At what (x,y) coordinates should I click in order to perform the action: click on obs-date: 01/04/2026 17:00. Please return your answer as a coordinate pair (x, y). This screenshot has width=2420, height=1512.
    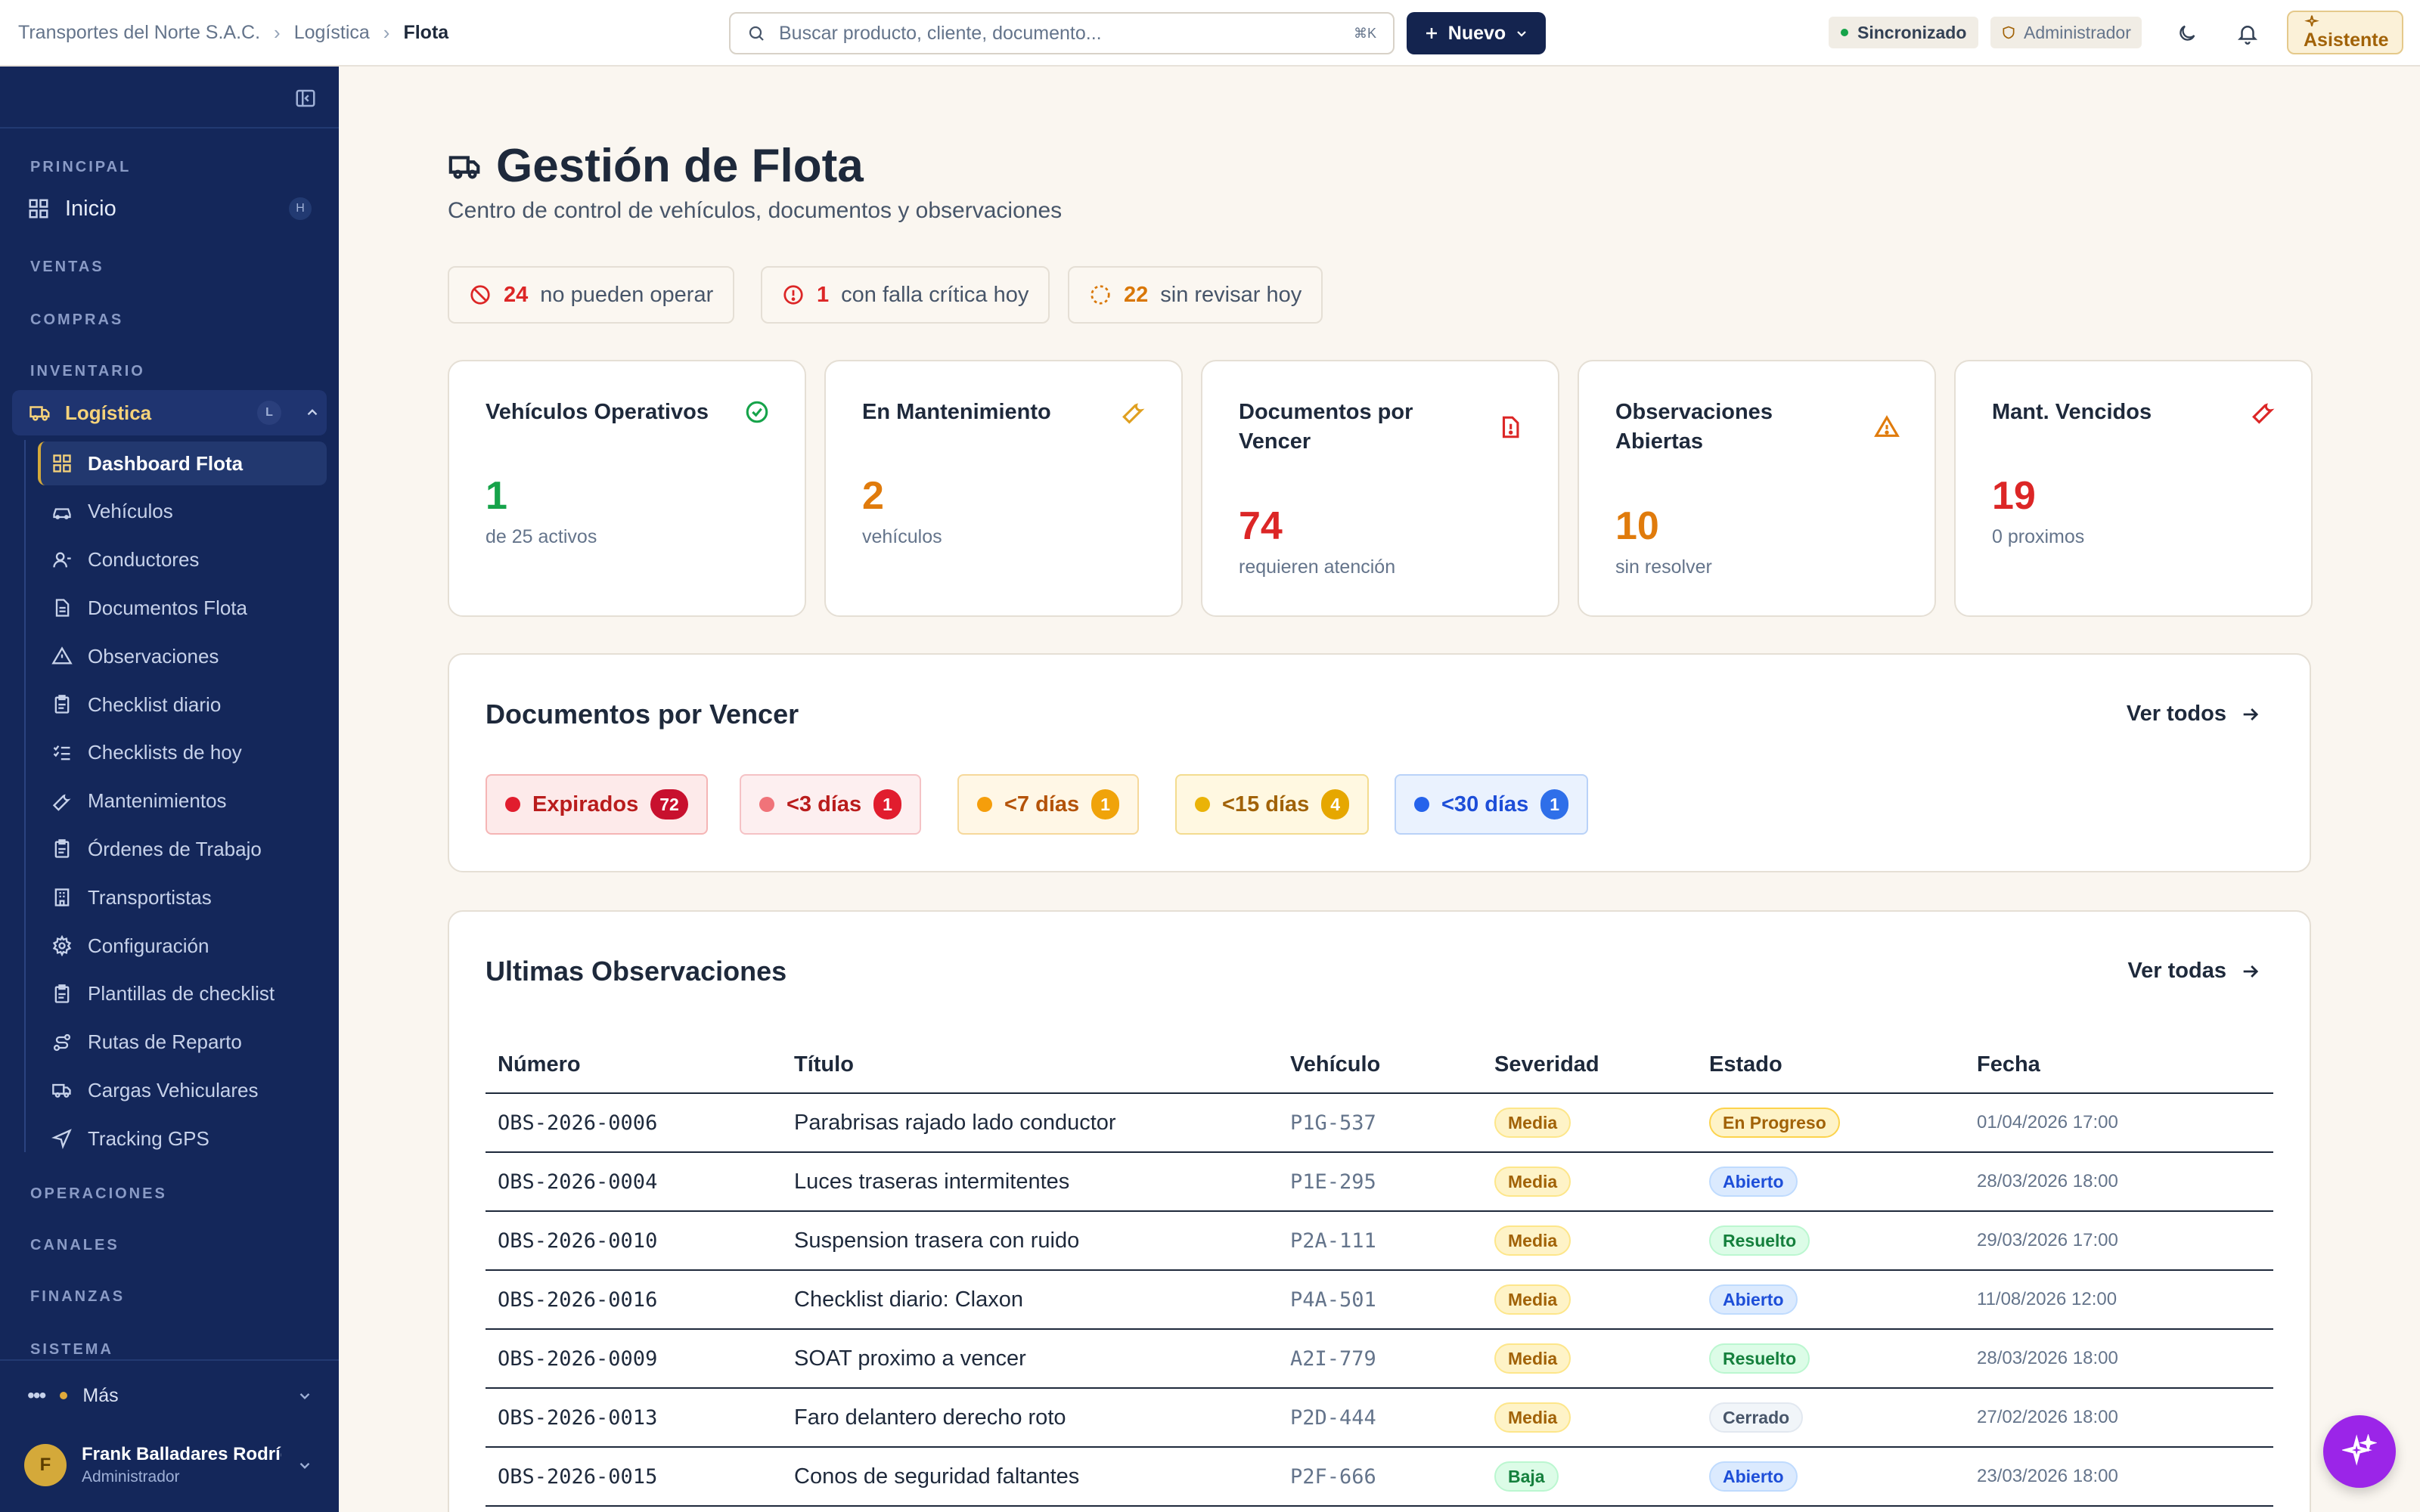
    Looking at the image, I should click on (2119, 1123).